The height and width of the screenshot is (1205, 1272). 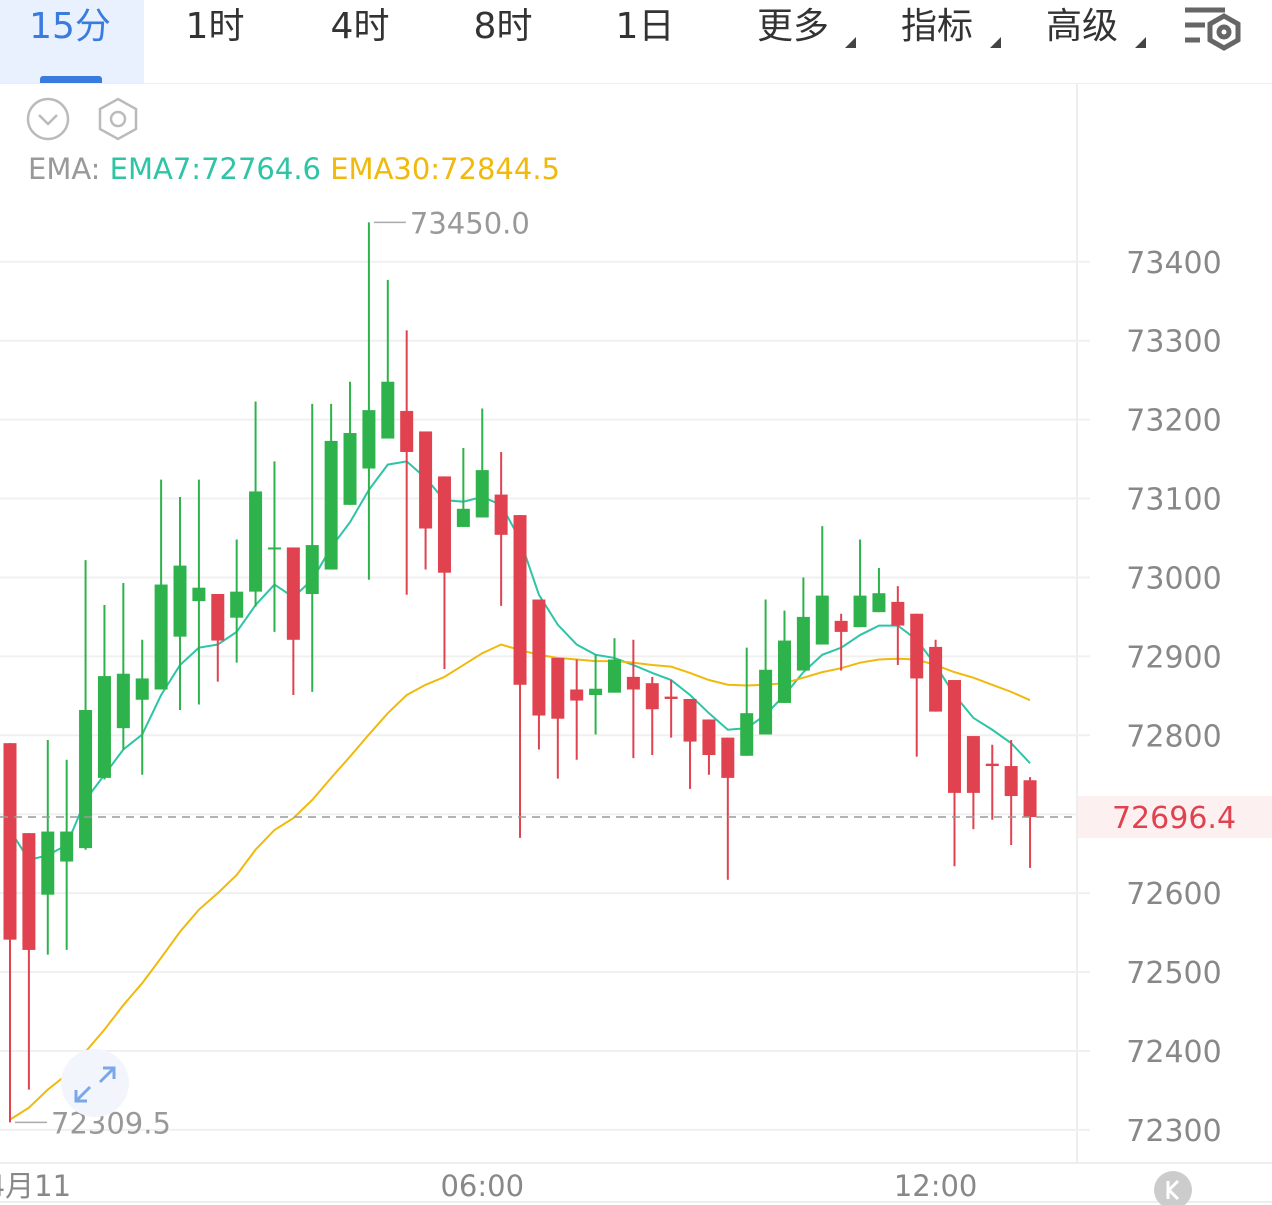 I want to click on last-price-bg, so click(x=1175, y=817).